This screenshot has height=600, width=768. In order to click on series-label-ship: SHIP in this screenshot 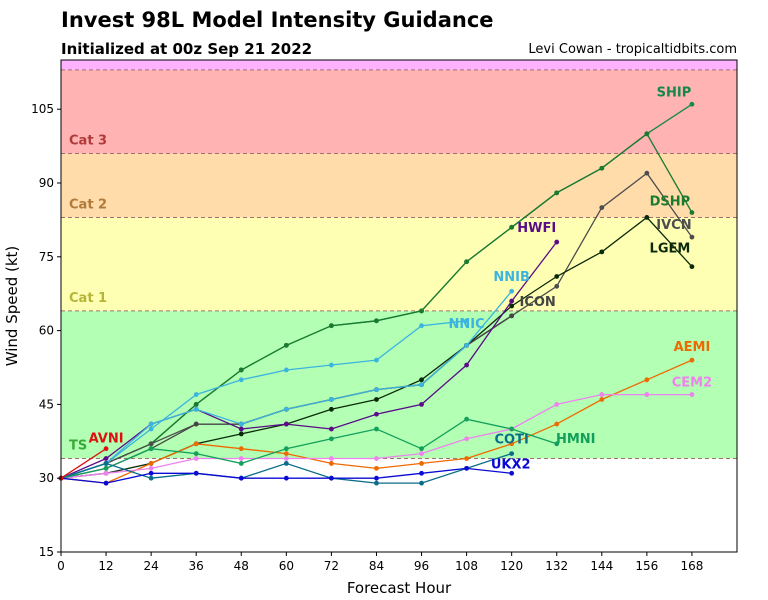, I will do `click(674, 92)`.